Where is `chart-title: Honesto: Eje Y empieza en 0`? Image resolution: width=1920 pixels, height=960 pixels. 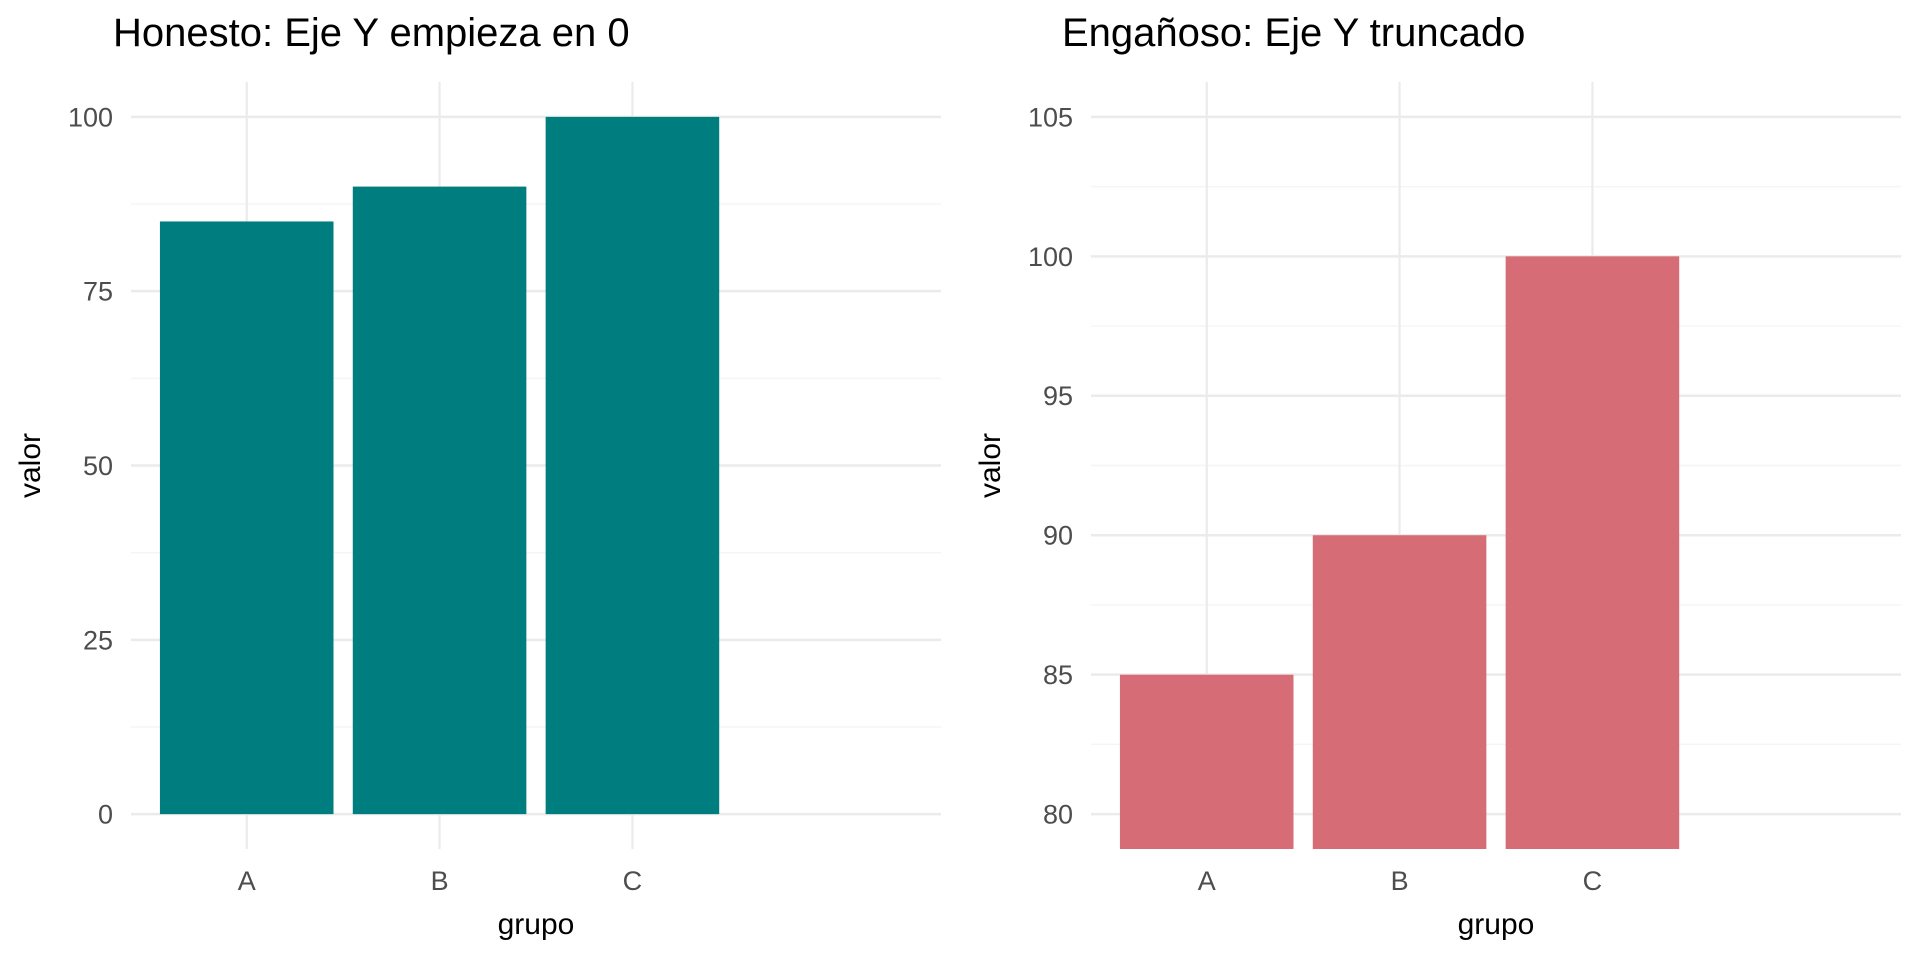 chart-title: Honesto: Eje Y empieza en 0 is located at coordinates (371, 33).